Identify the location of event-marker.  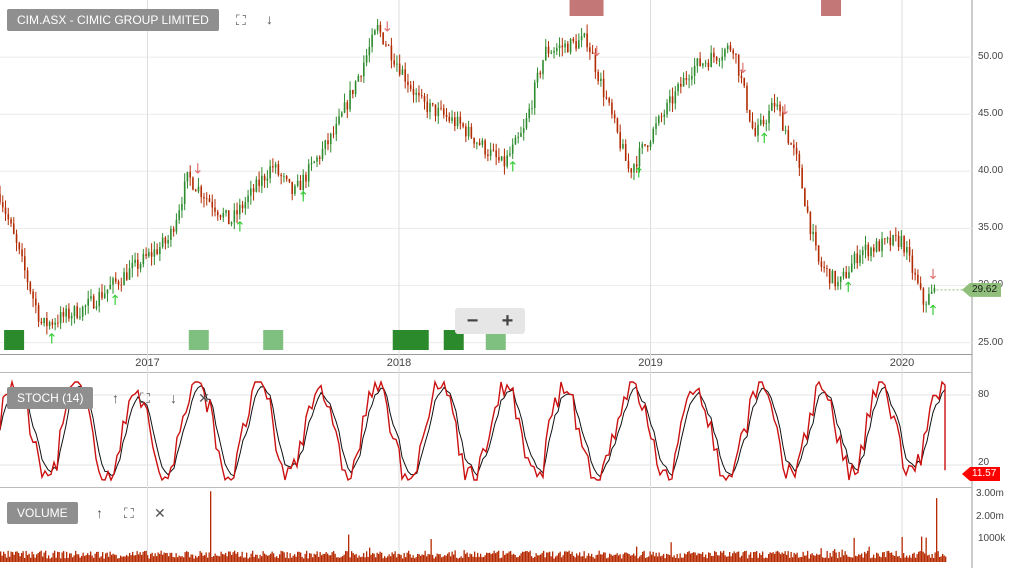
(198, 340).